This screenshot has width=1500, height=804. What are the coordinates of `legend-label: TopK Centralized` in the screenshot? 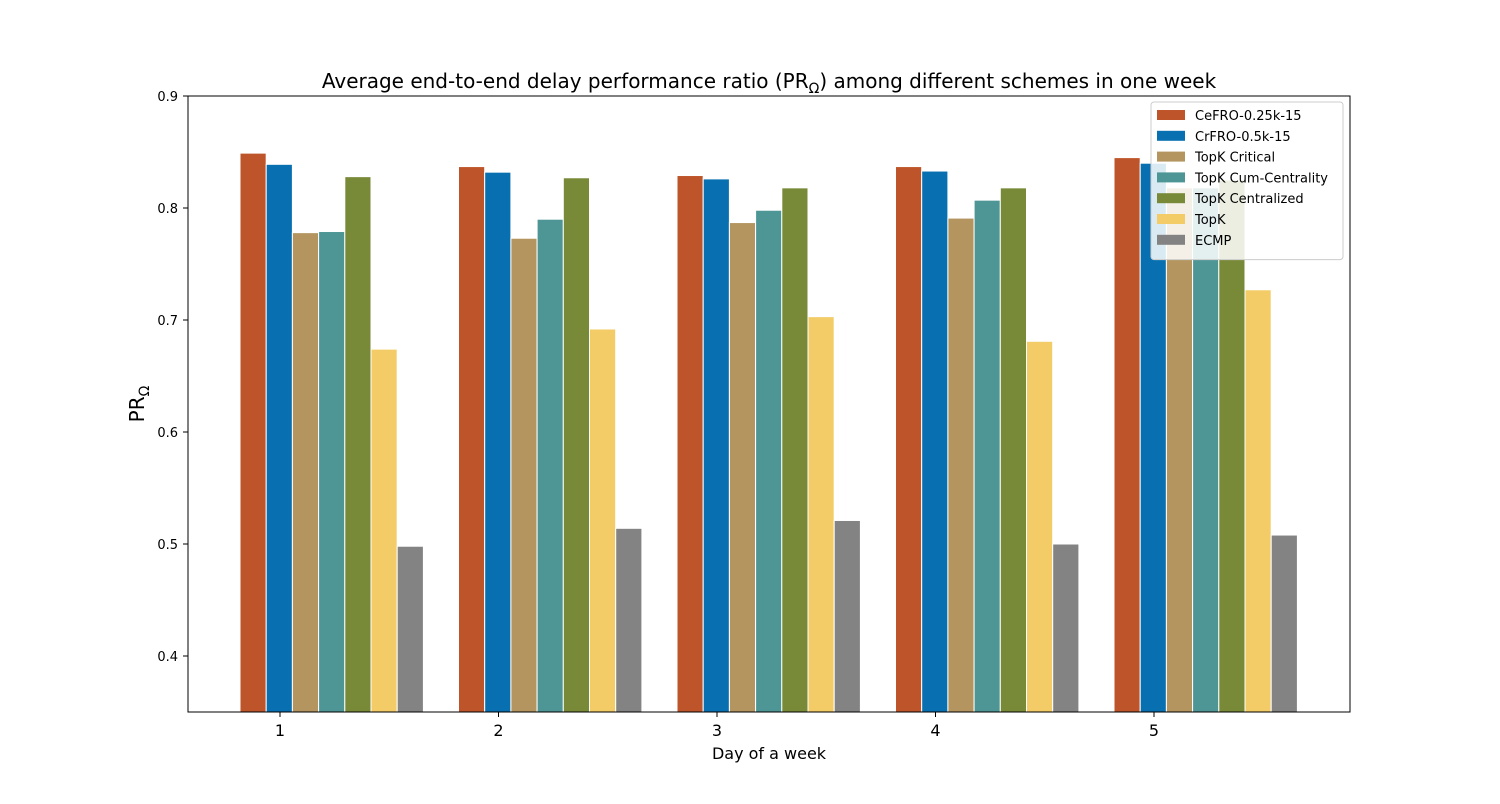 It's located at (1249, 199).